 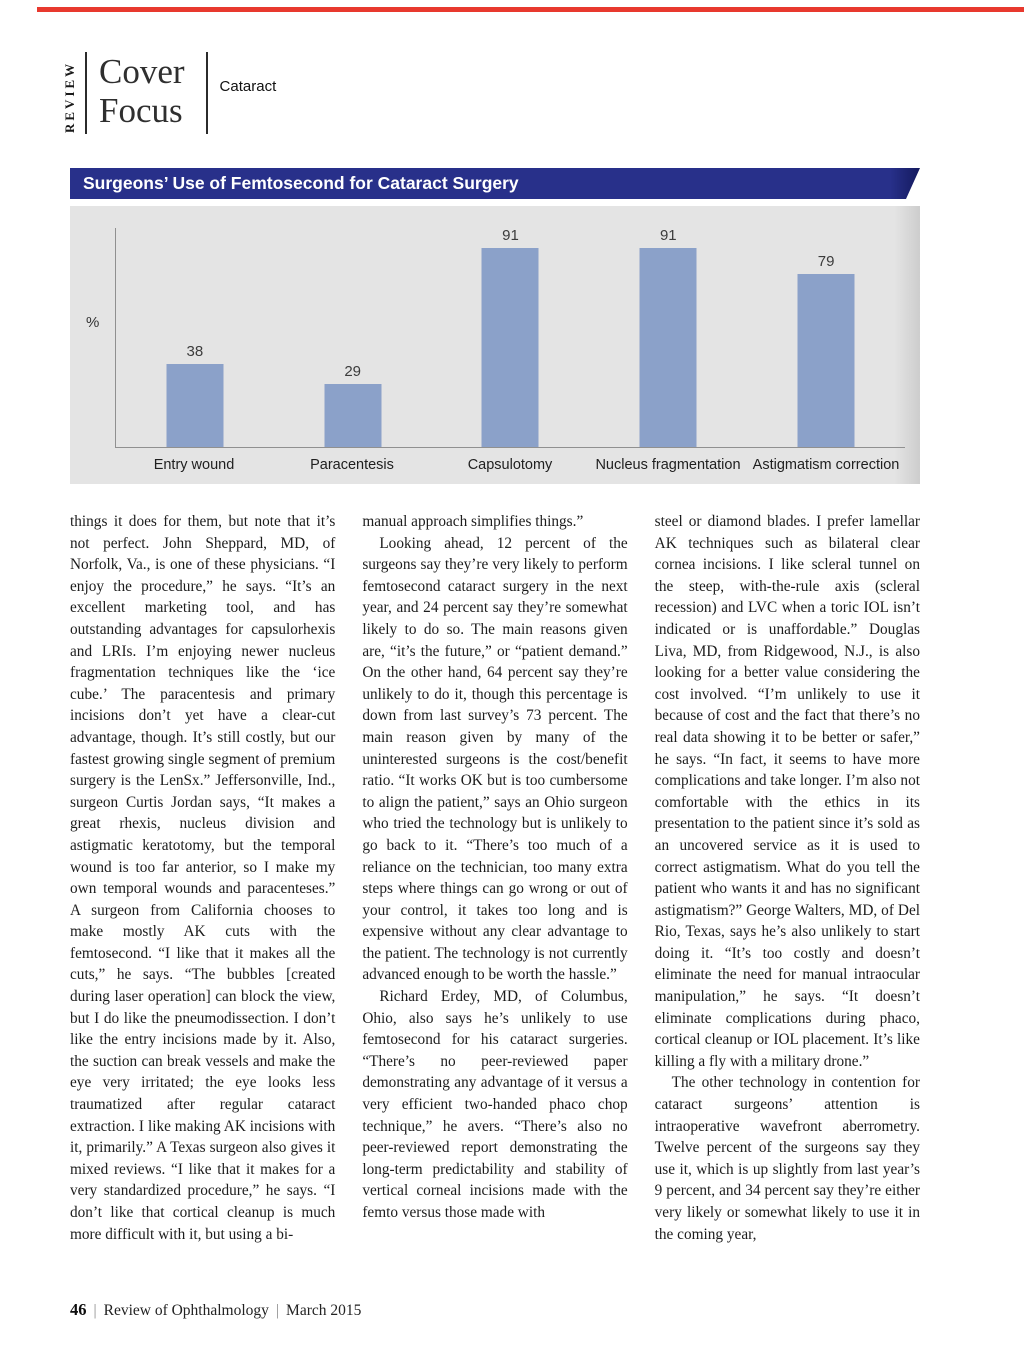 I want to click on category-label: Entry wound, so click(x=194, y=465).